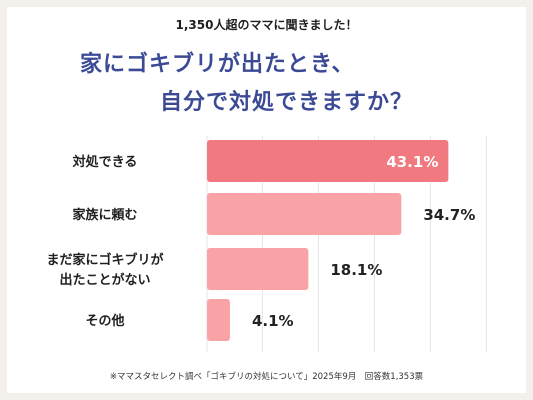  What do you see at coordinates (449, 215) in the screenshot?
I see `value-label: 34.7%` at bounding box center [449, 215].